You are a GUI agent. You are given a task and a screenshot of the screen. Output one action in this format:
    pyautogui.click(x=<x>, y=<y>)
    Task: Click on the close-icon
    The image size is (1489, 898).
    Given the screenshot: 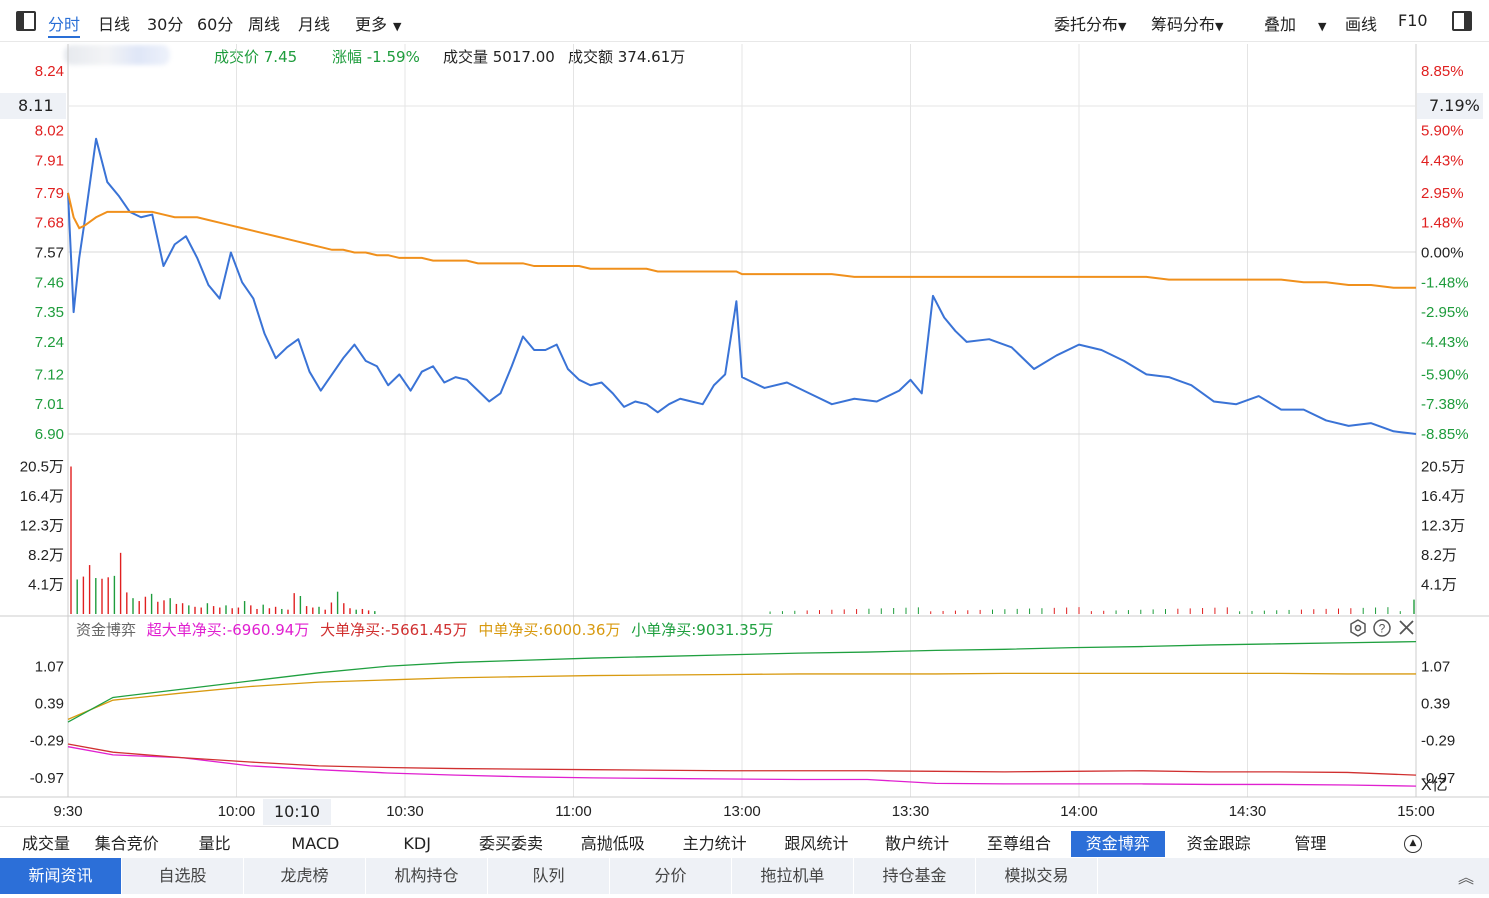 What is the action you would take?
    pyautogui.click(x=1406, y=627)
    